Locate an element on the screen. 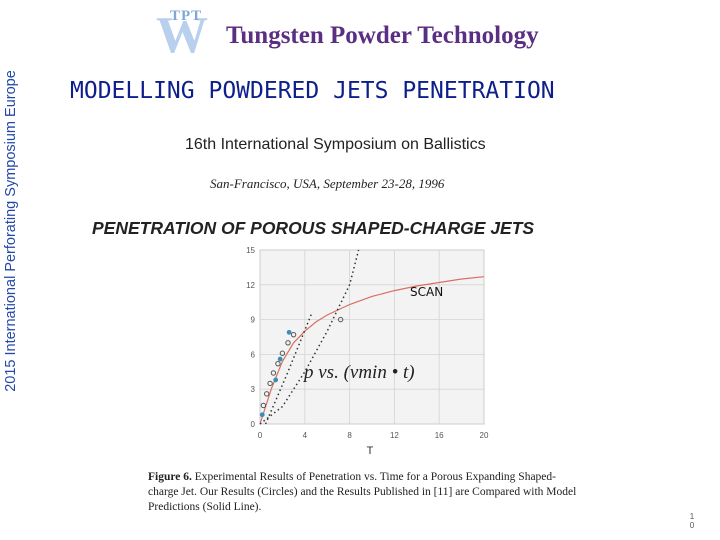  plot-area is located at coordinates (372, 337).